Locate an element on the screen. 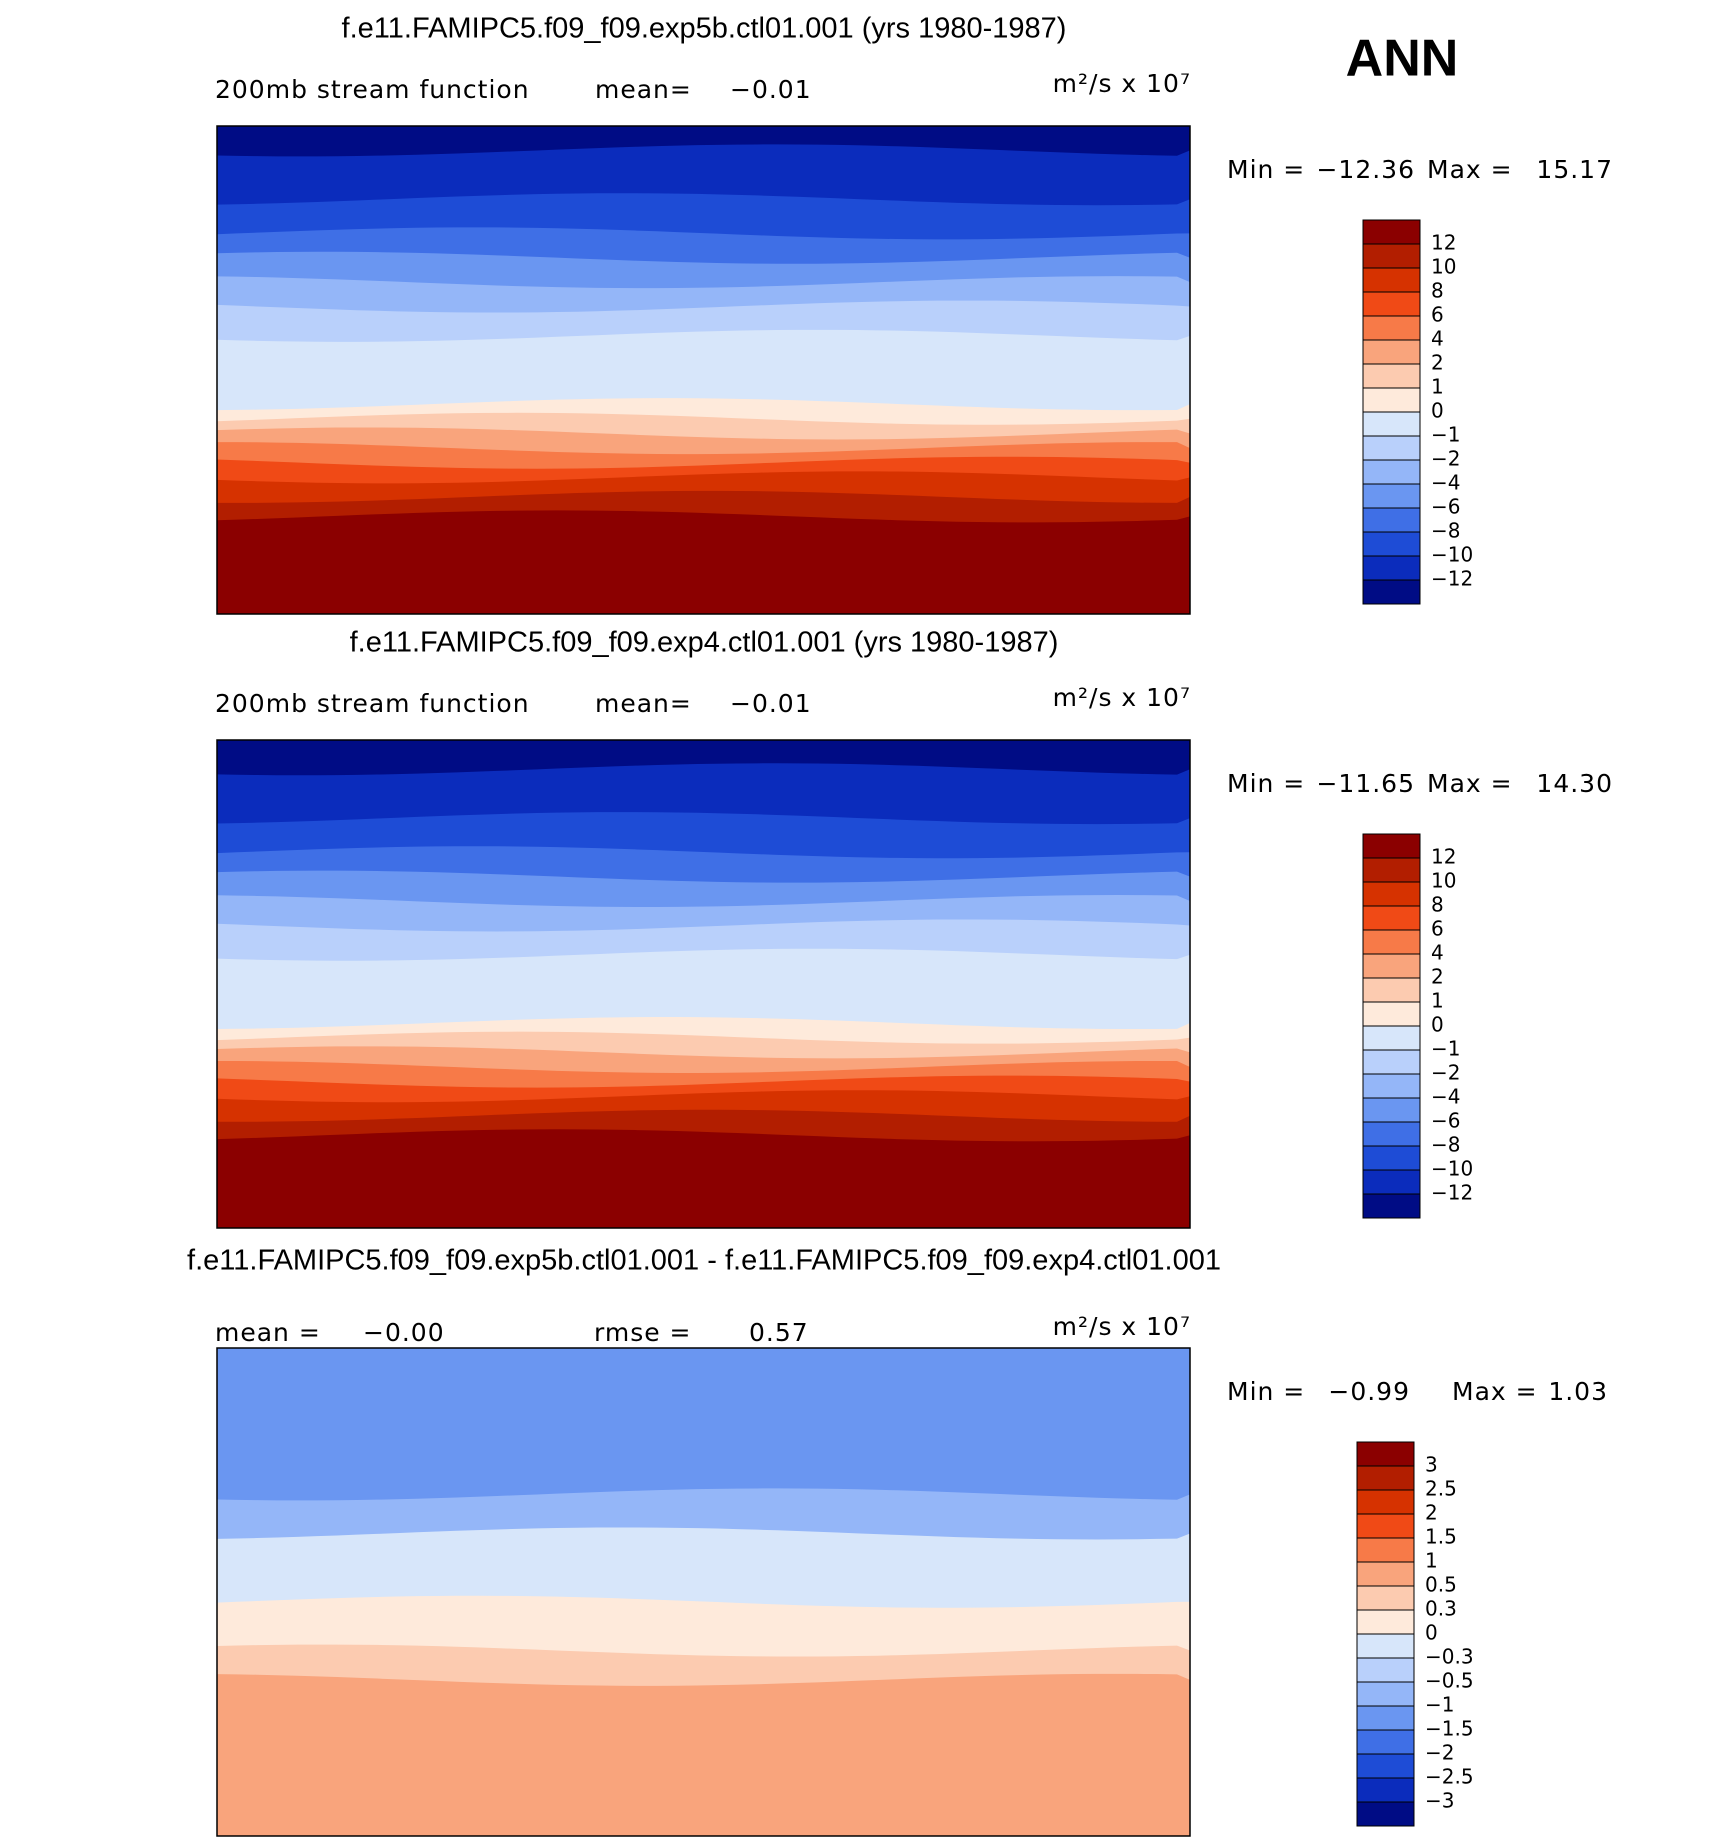 This screenshot has height=1841, width=1710. min-max: 1.03 is located at coordinates (1578, 1391).